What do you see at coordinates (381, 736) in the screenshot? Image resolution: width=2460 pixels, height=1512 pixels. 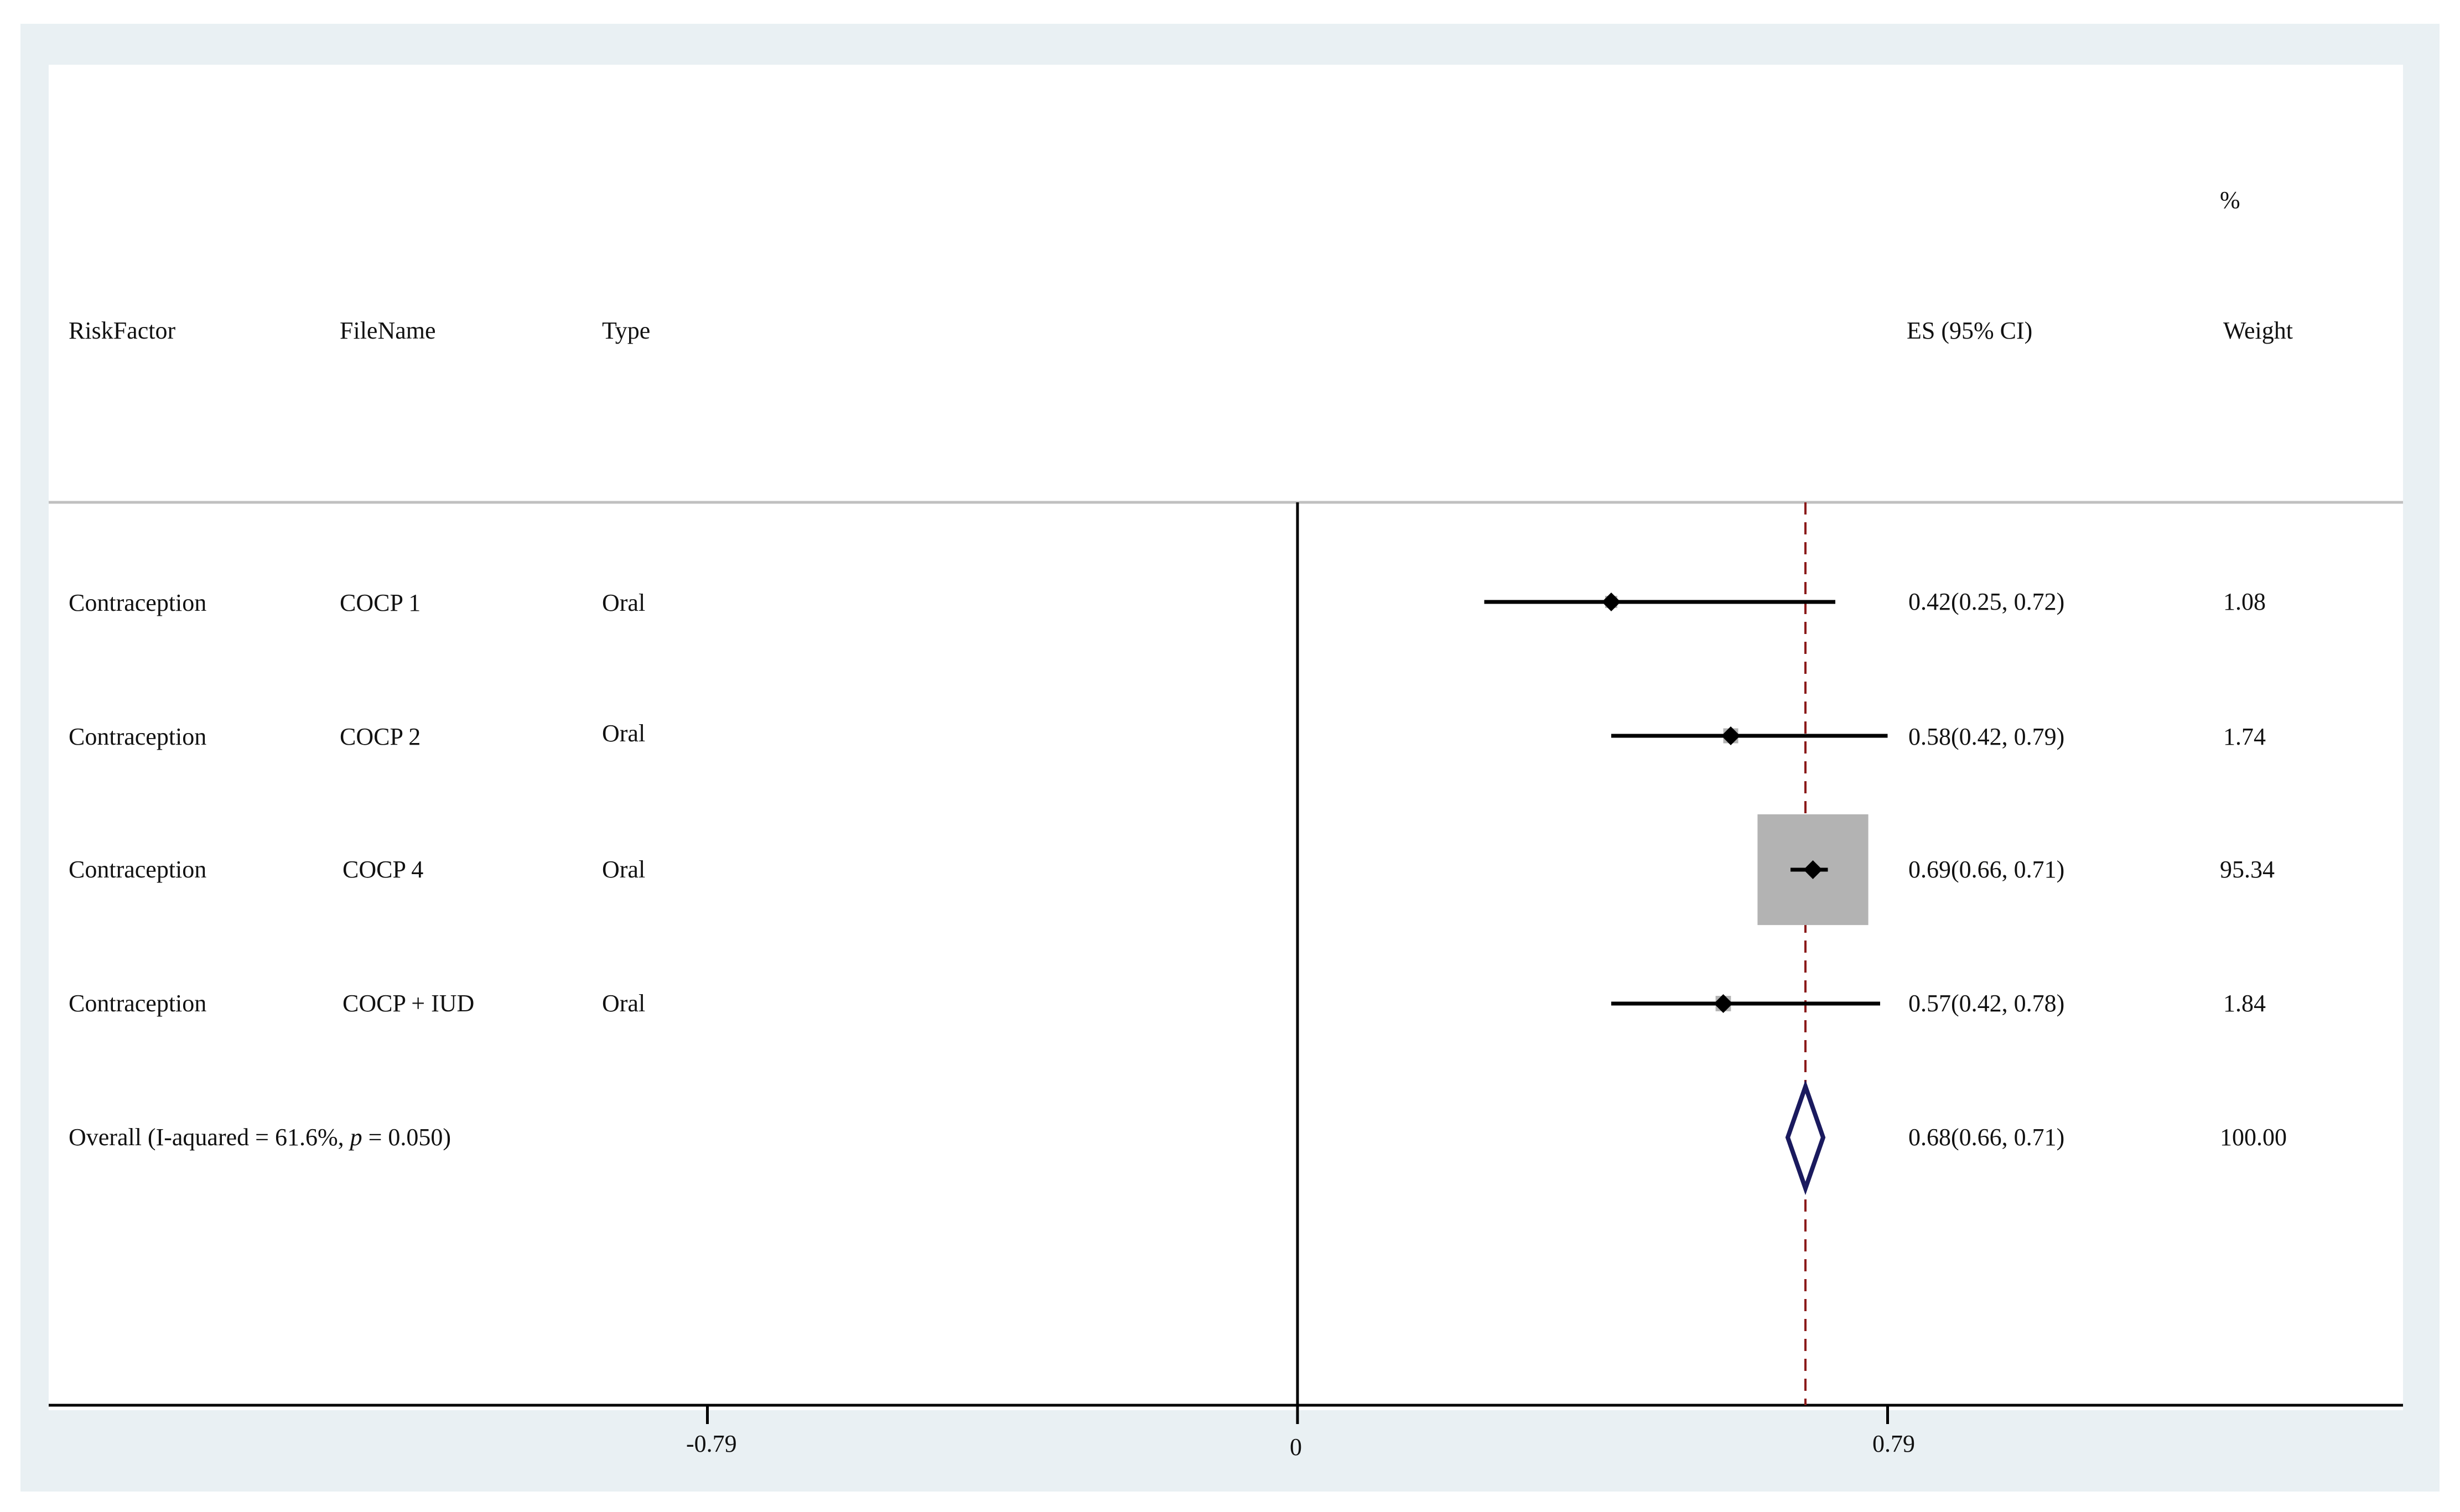 I see `row-file-name: COCP 2` at bounding box center [381, 736].